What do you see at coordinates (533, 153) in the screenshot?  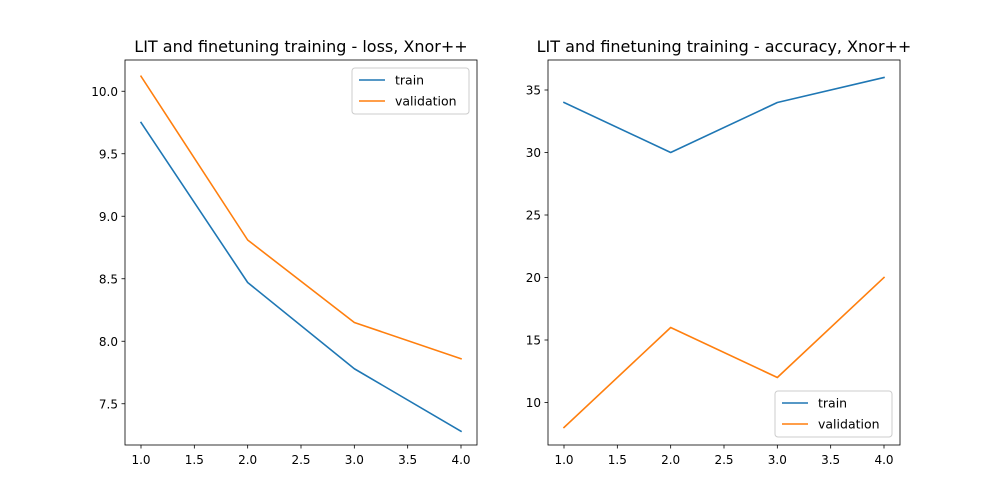 I see `y-tick-label: 30` at bounding box center [533, 153].